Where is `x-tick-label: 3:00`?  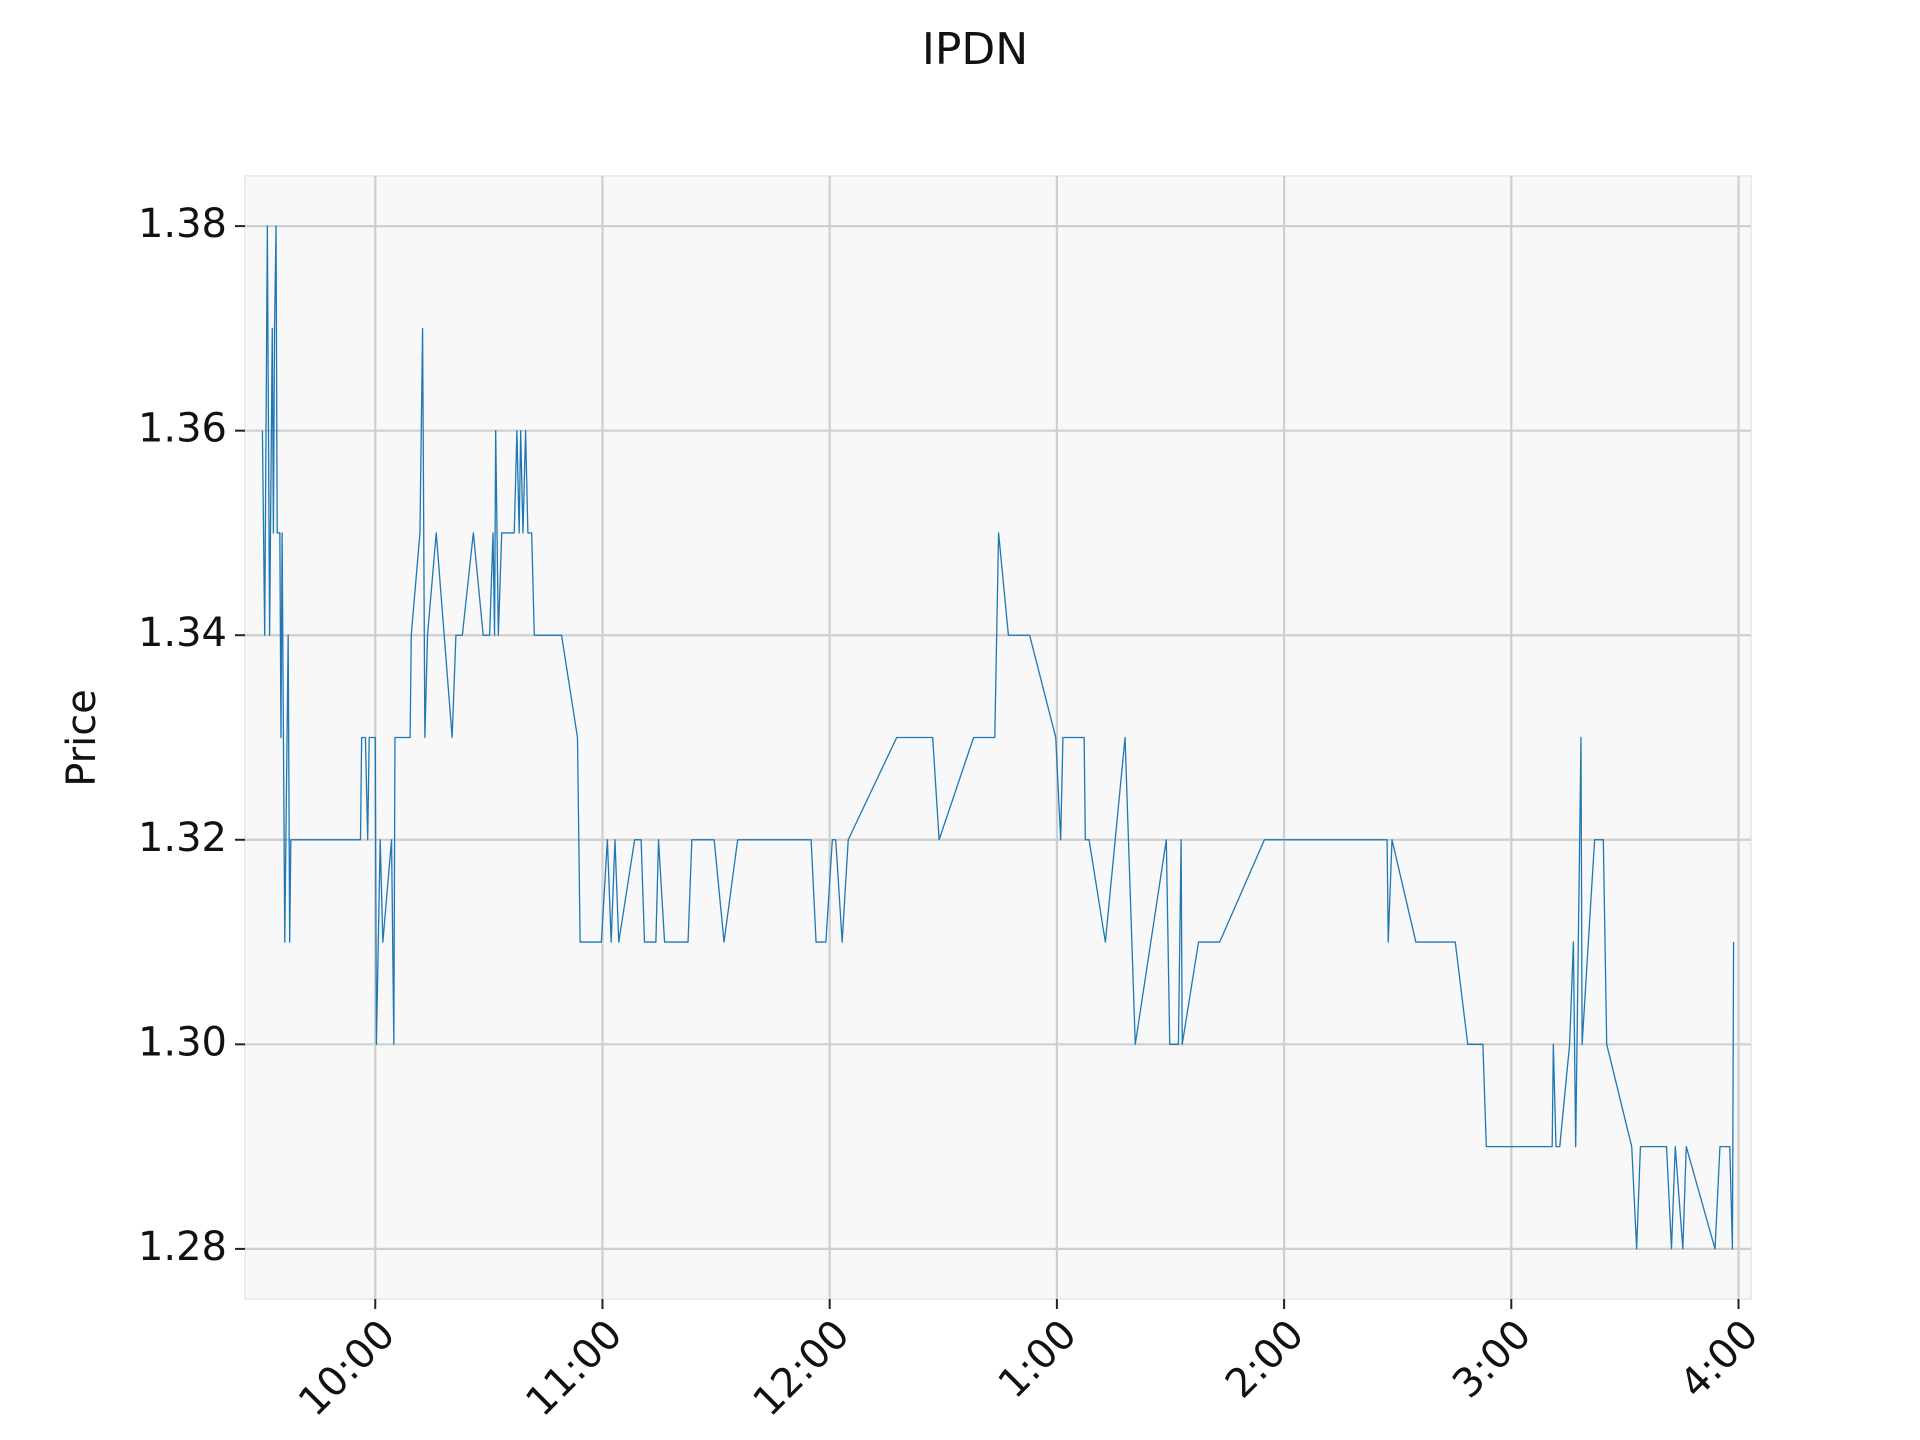 x-tick-label: 3:00 is located at coordinates (1492, 1359).